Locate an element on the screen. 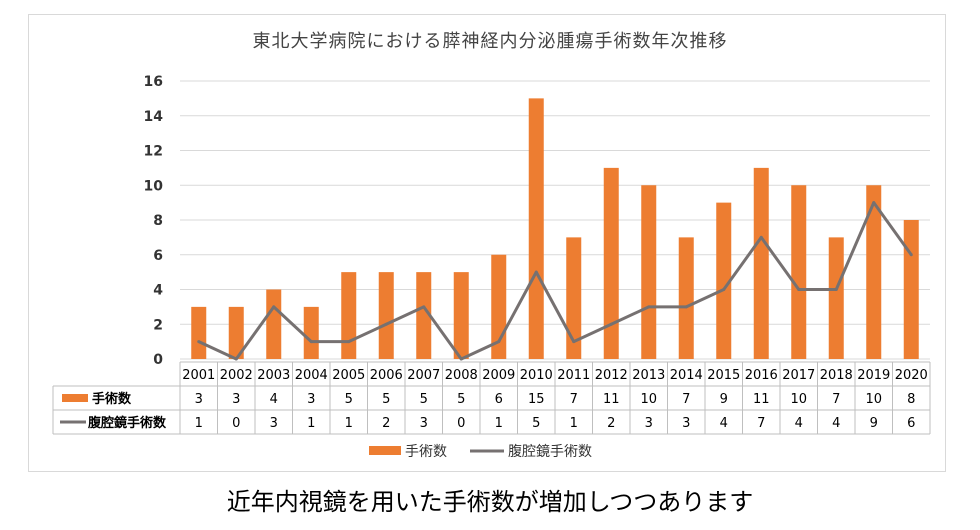  point-2004 is located at coordinates (311, 342).